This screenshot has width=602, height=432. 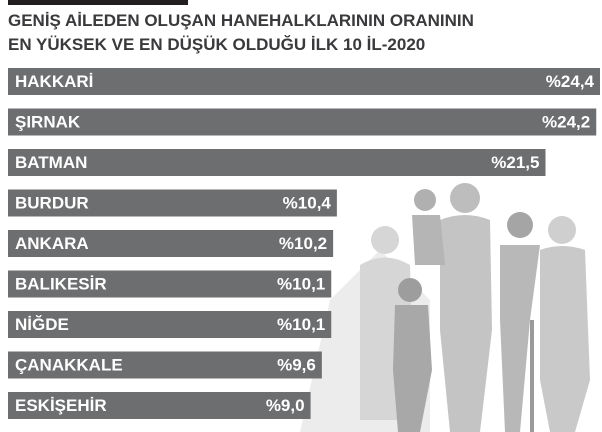 What do you see at coordinates (48, 121) in the screenshot?
I see `category-label: ŞIRNAK` at bounding box center [48, 121].